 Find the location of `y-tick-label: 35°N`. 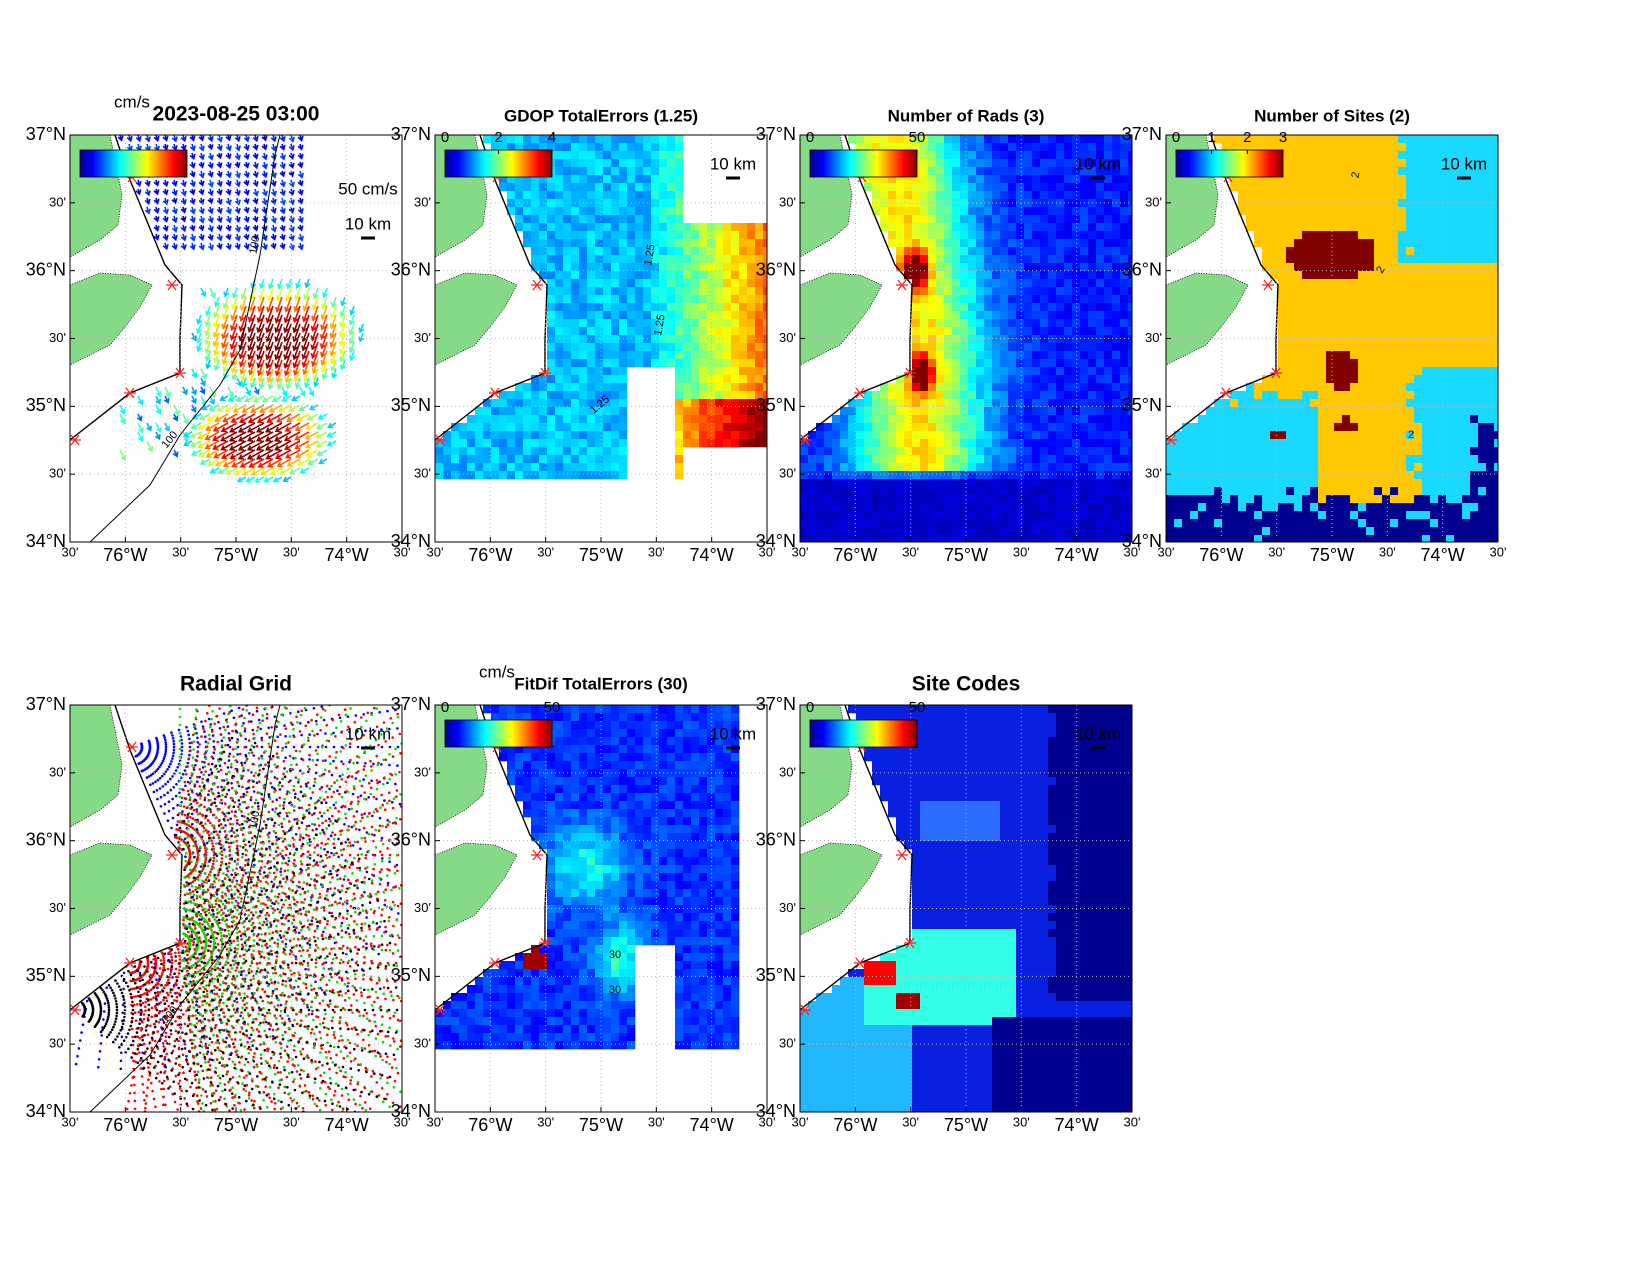

y-tick-label: 35°N is located at coordinates (411, 405).